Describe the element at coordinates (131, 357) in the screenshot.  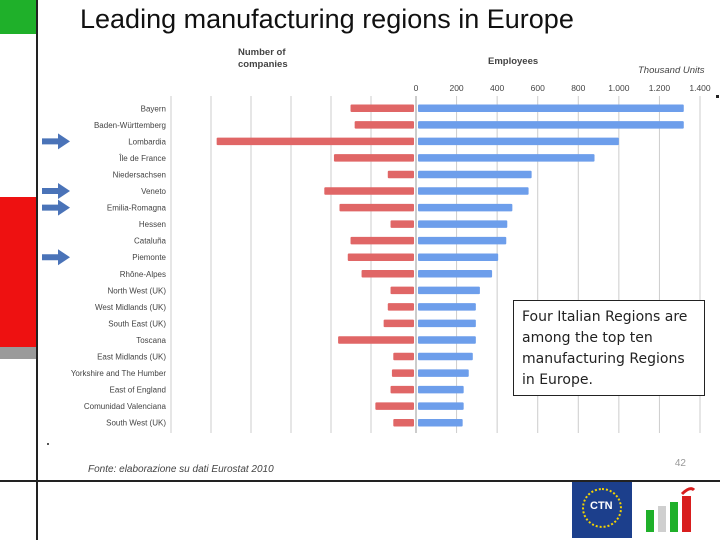
I see `category-label: East Midlands (UK)` at that location.